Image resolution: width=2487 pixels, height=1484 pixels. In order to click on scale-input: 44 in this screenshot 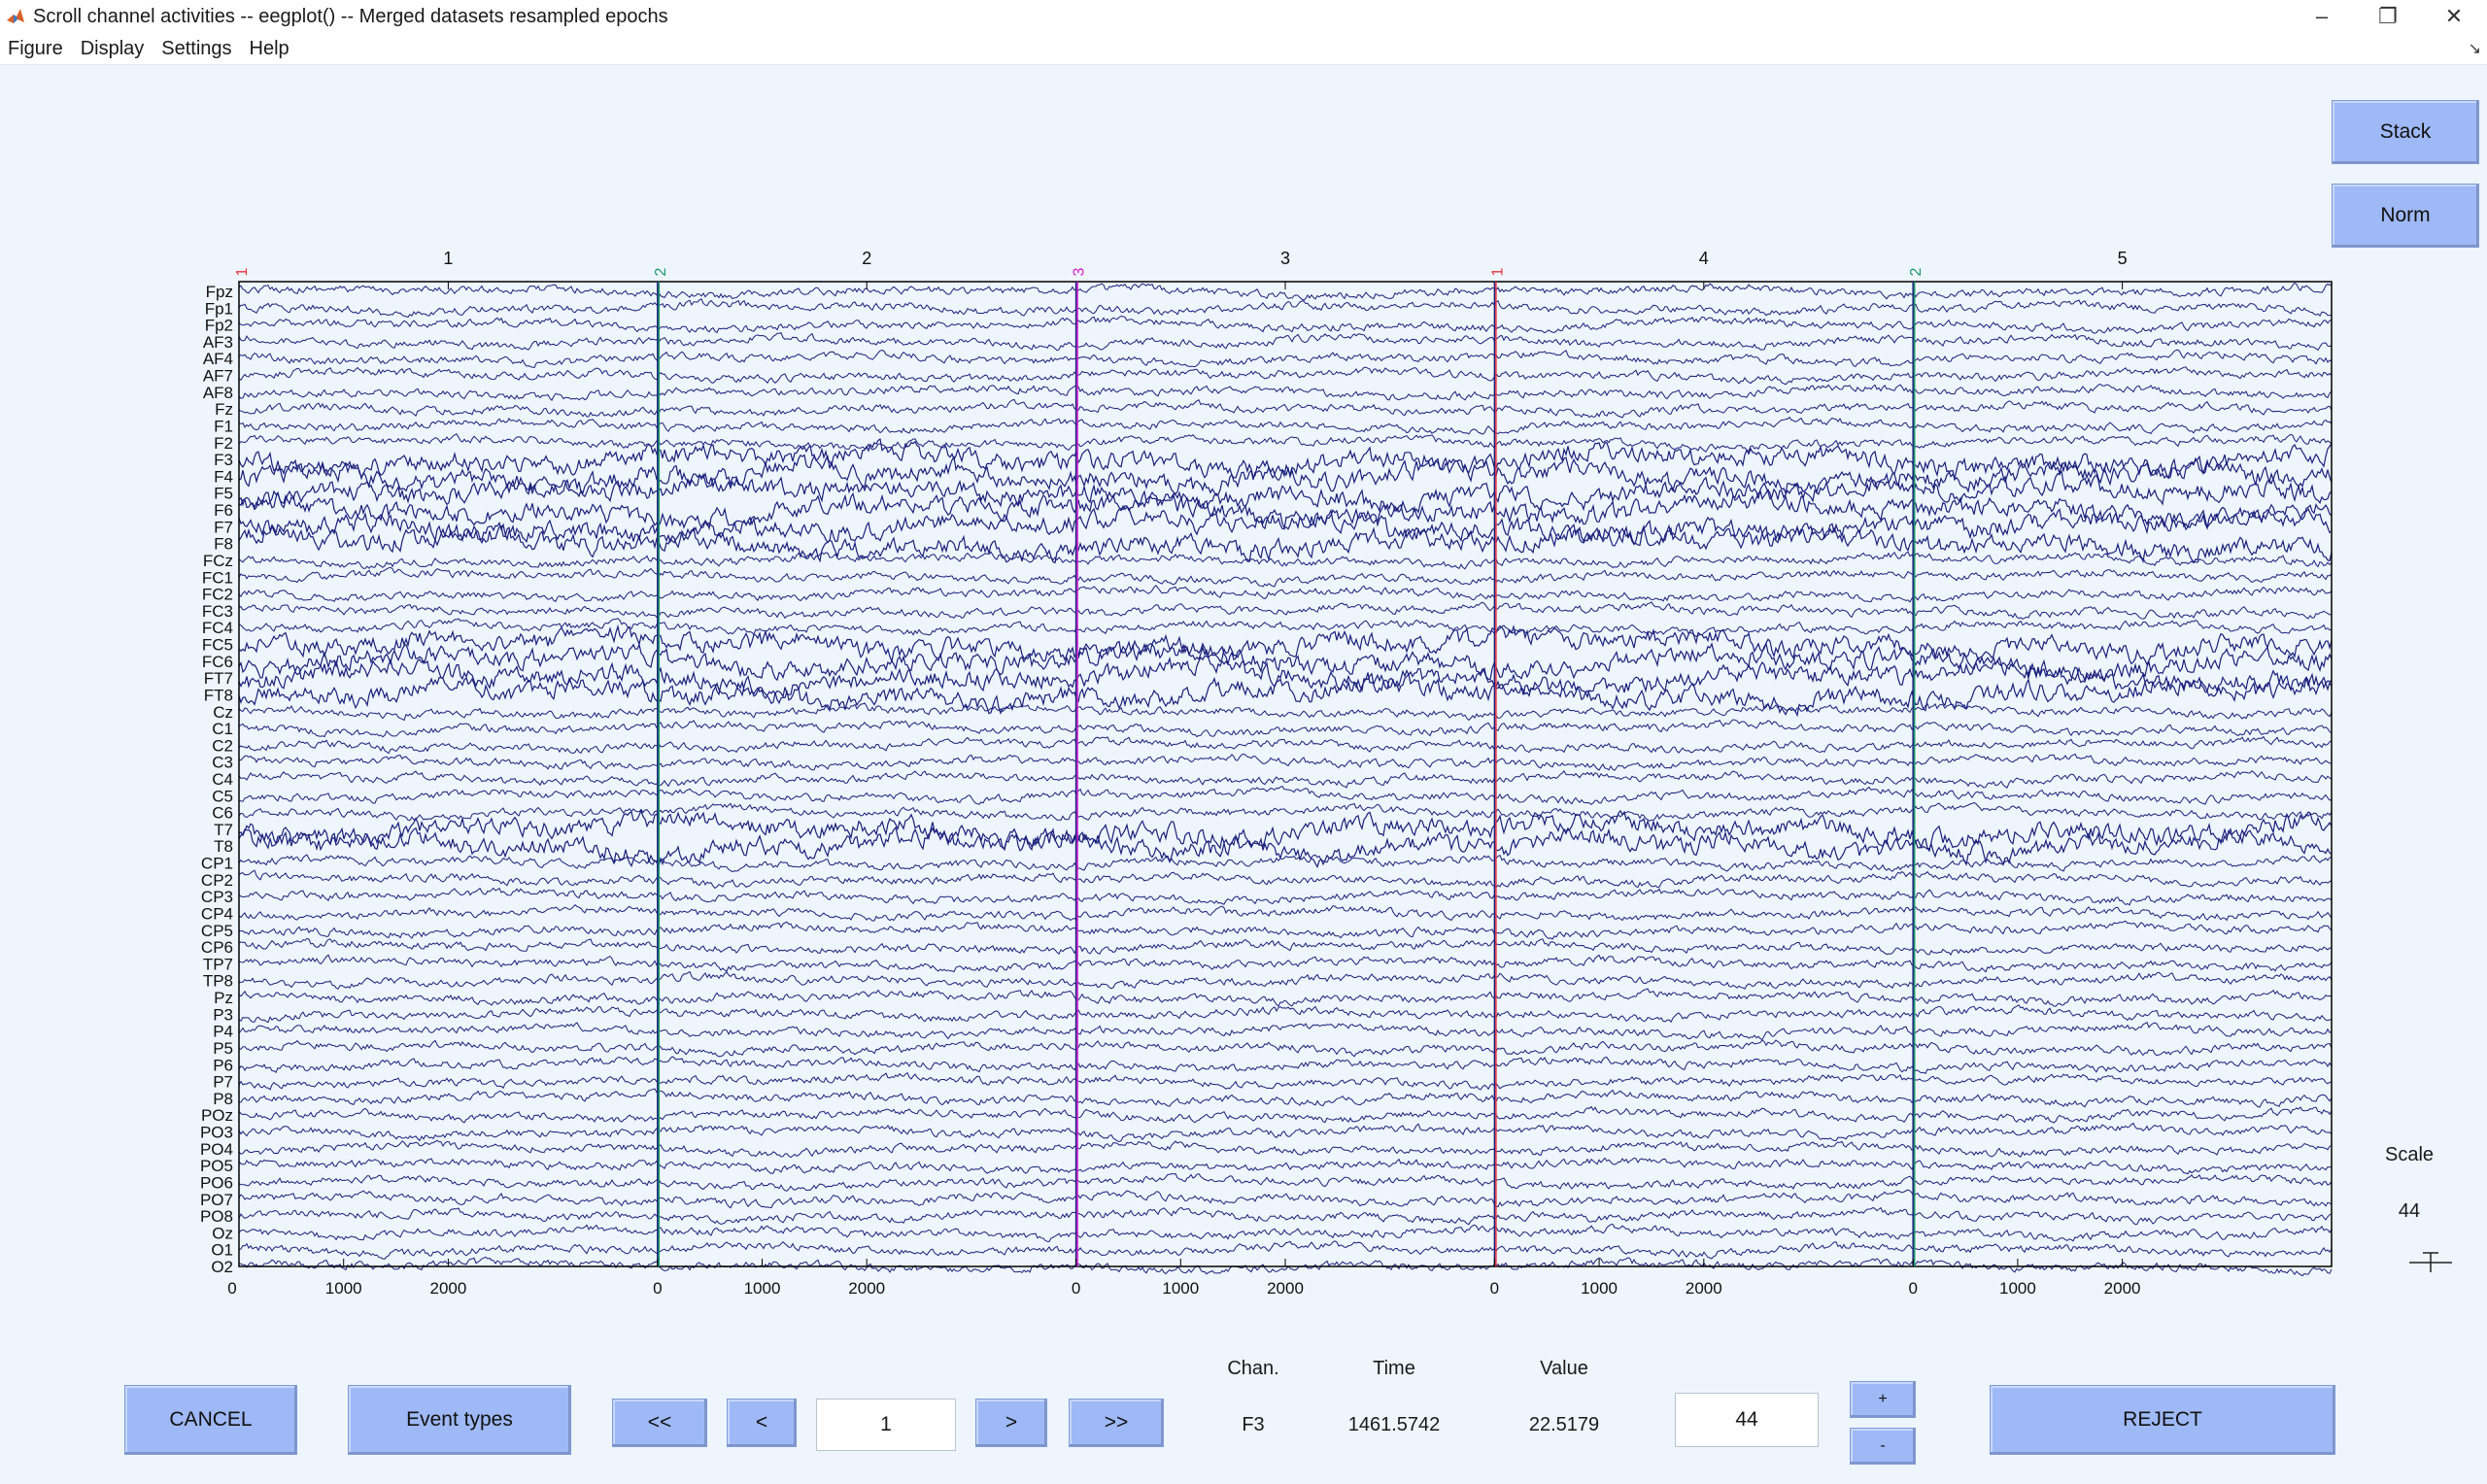, I will do `click(1747, 1420)`.